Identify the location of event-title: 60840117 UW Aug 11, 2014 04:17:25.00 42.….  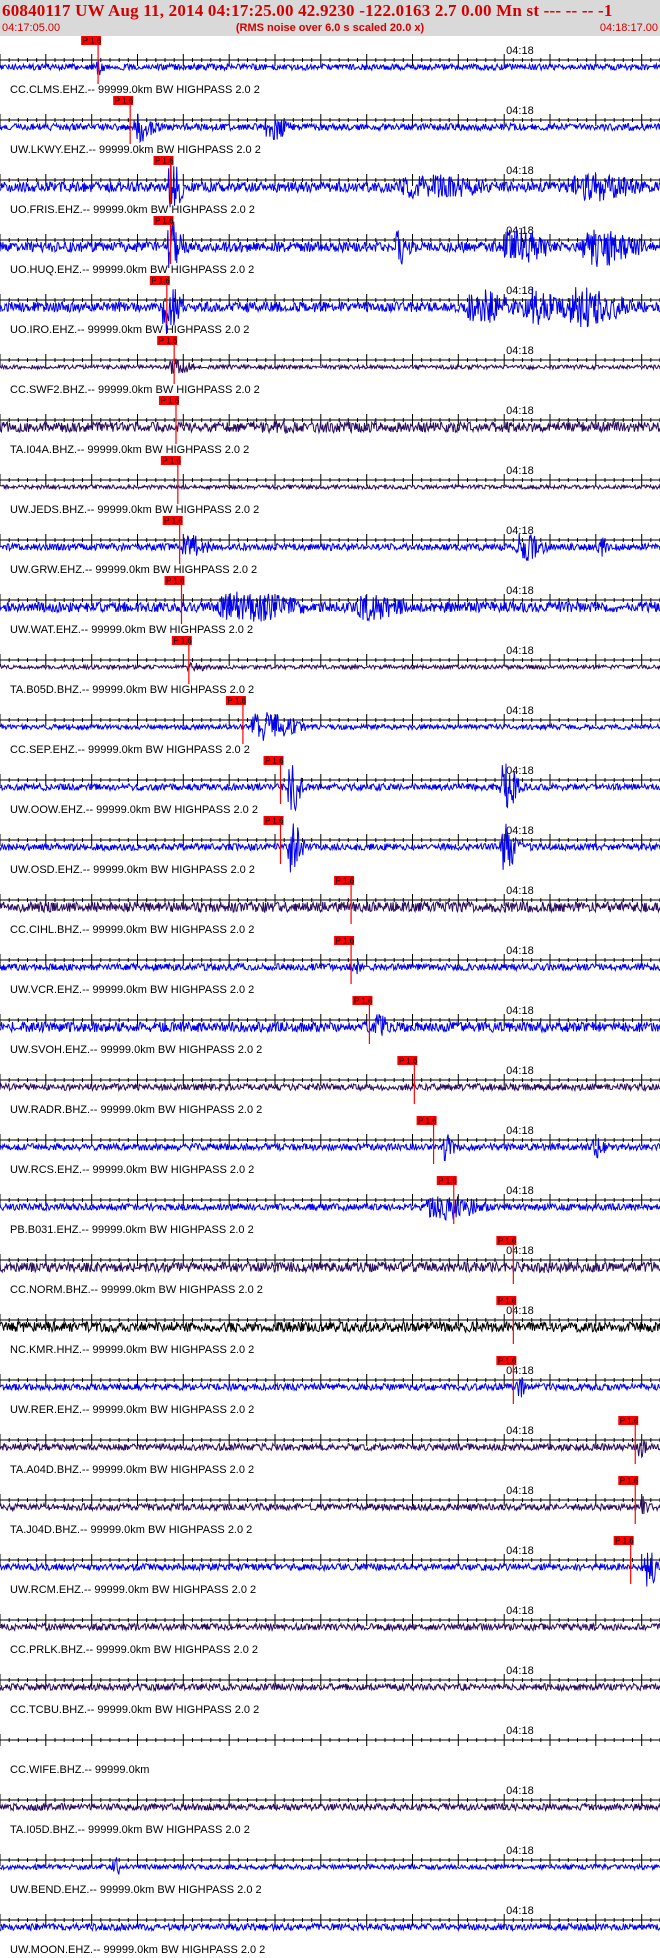
(307, 10).